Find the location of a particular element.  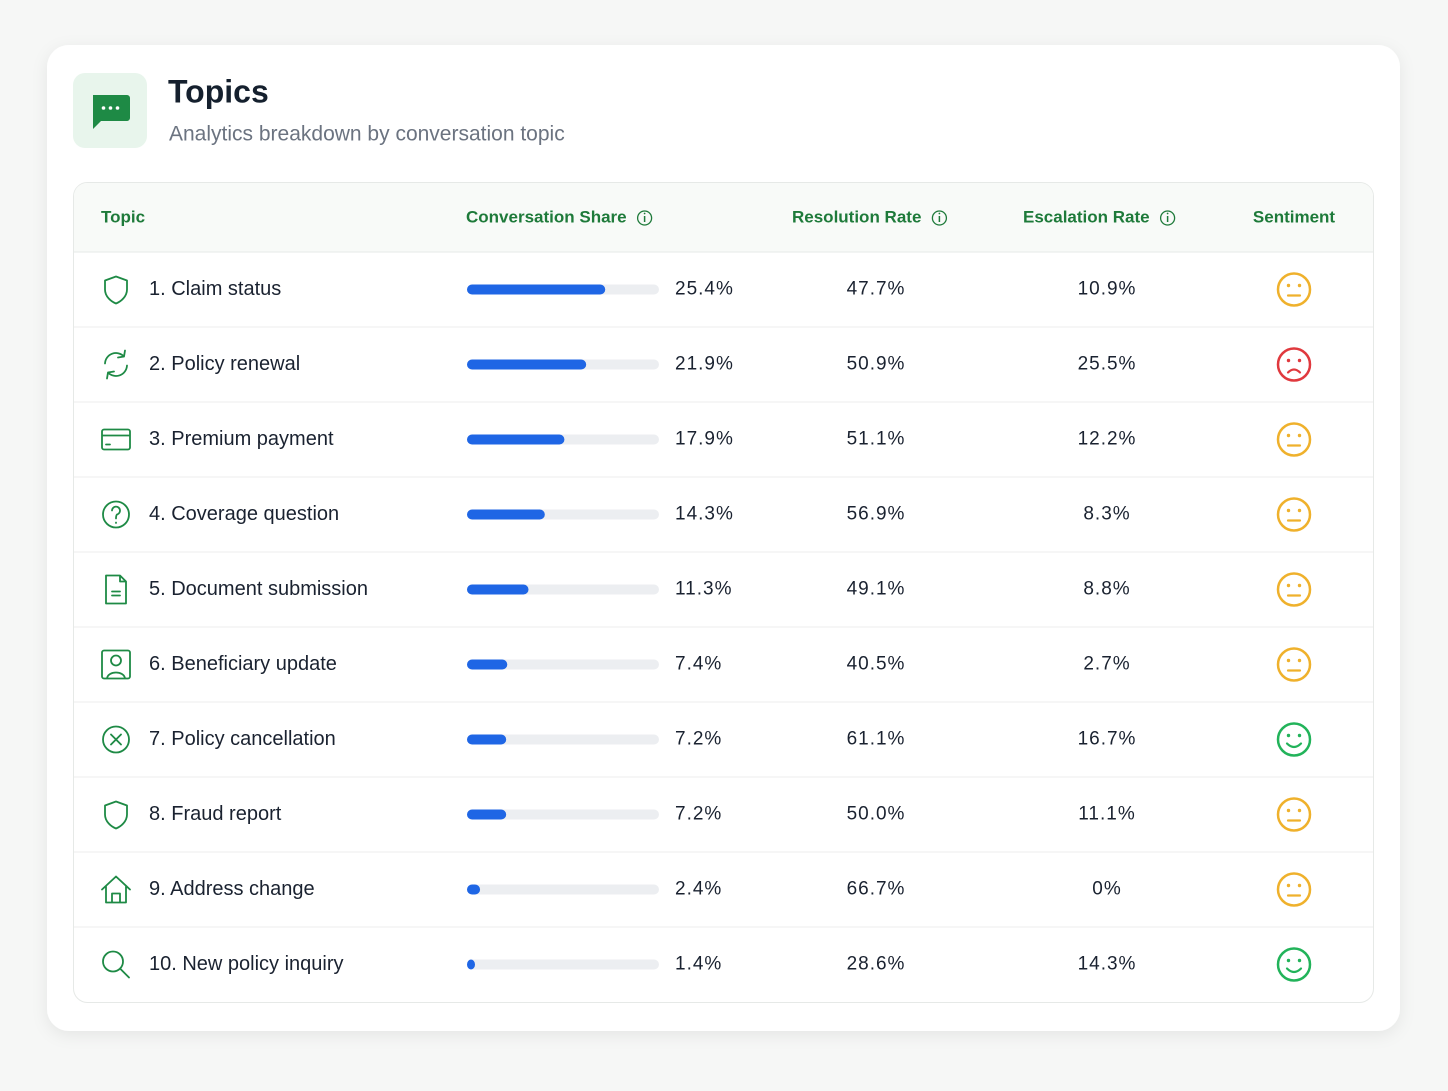

escalation-rate: 2.7% is located at coordinates (1106, 664).